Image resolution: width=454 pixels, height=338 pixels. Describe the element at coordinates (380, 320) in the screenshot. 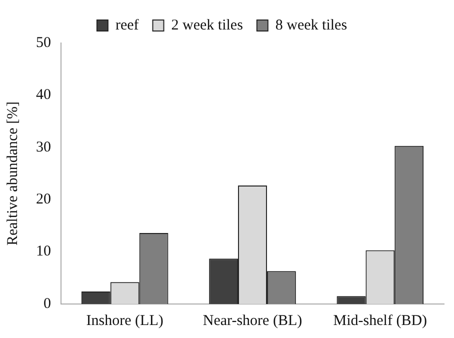

I see `x-tick-label: Mid-shelf (BD)` at that location.